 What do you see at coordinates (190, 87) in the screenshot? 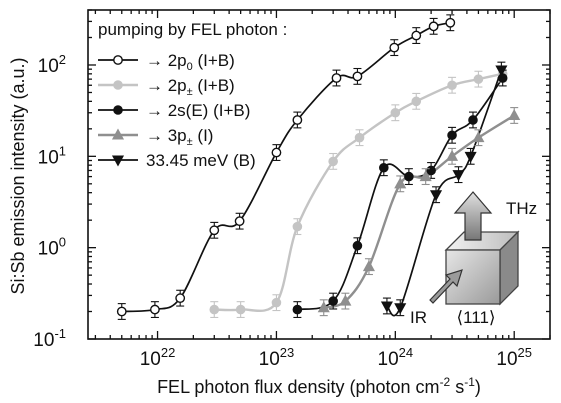
I see `legend-label: → 2p± (I+B)` at bounding box center [190, 87].